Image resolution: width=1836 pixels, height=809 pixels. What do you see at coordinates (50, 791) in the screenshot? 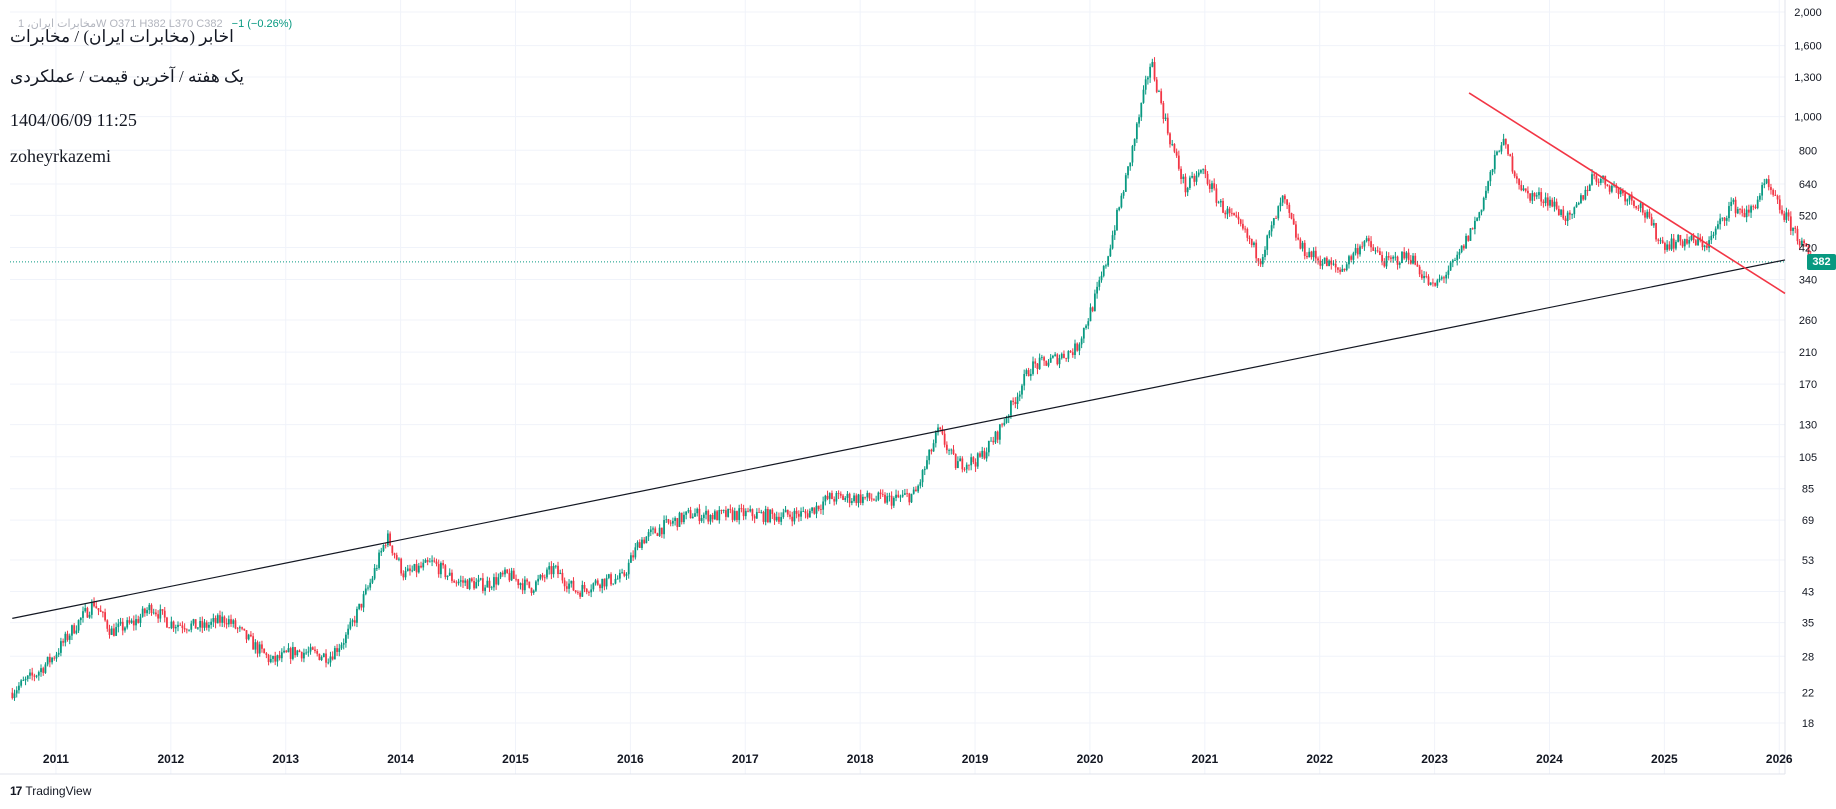
I see `tradingview-brand: 17 TradingView` at bounding box center [50, 791].